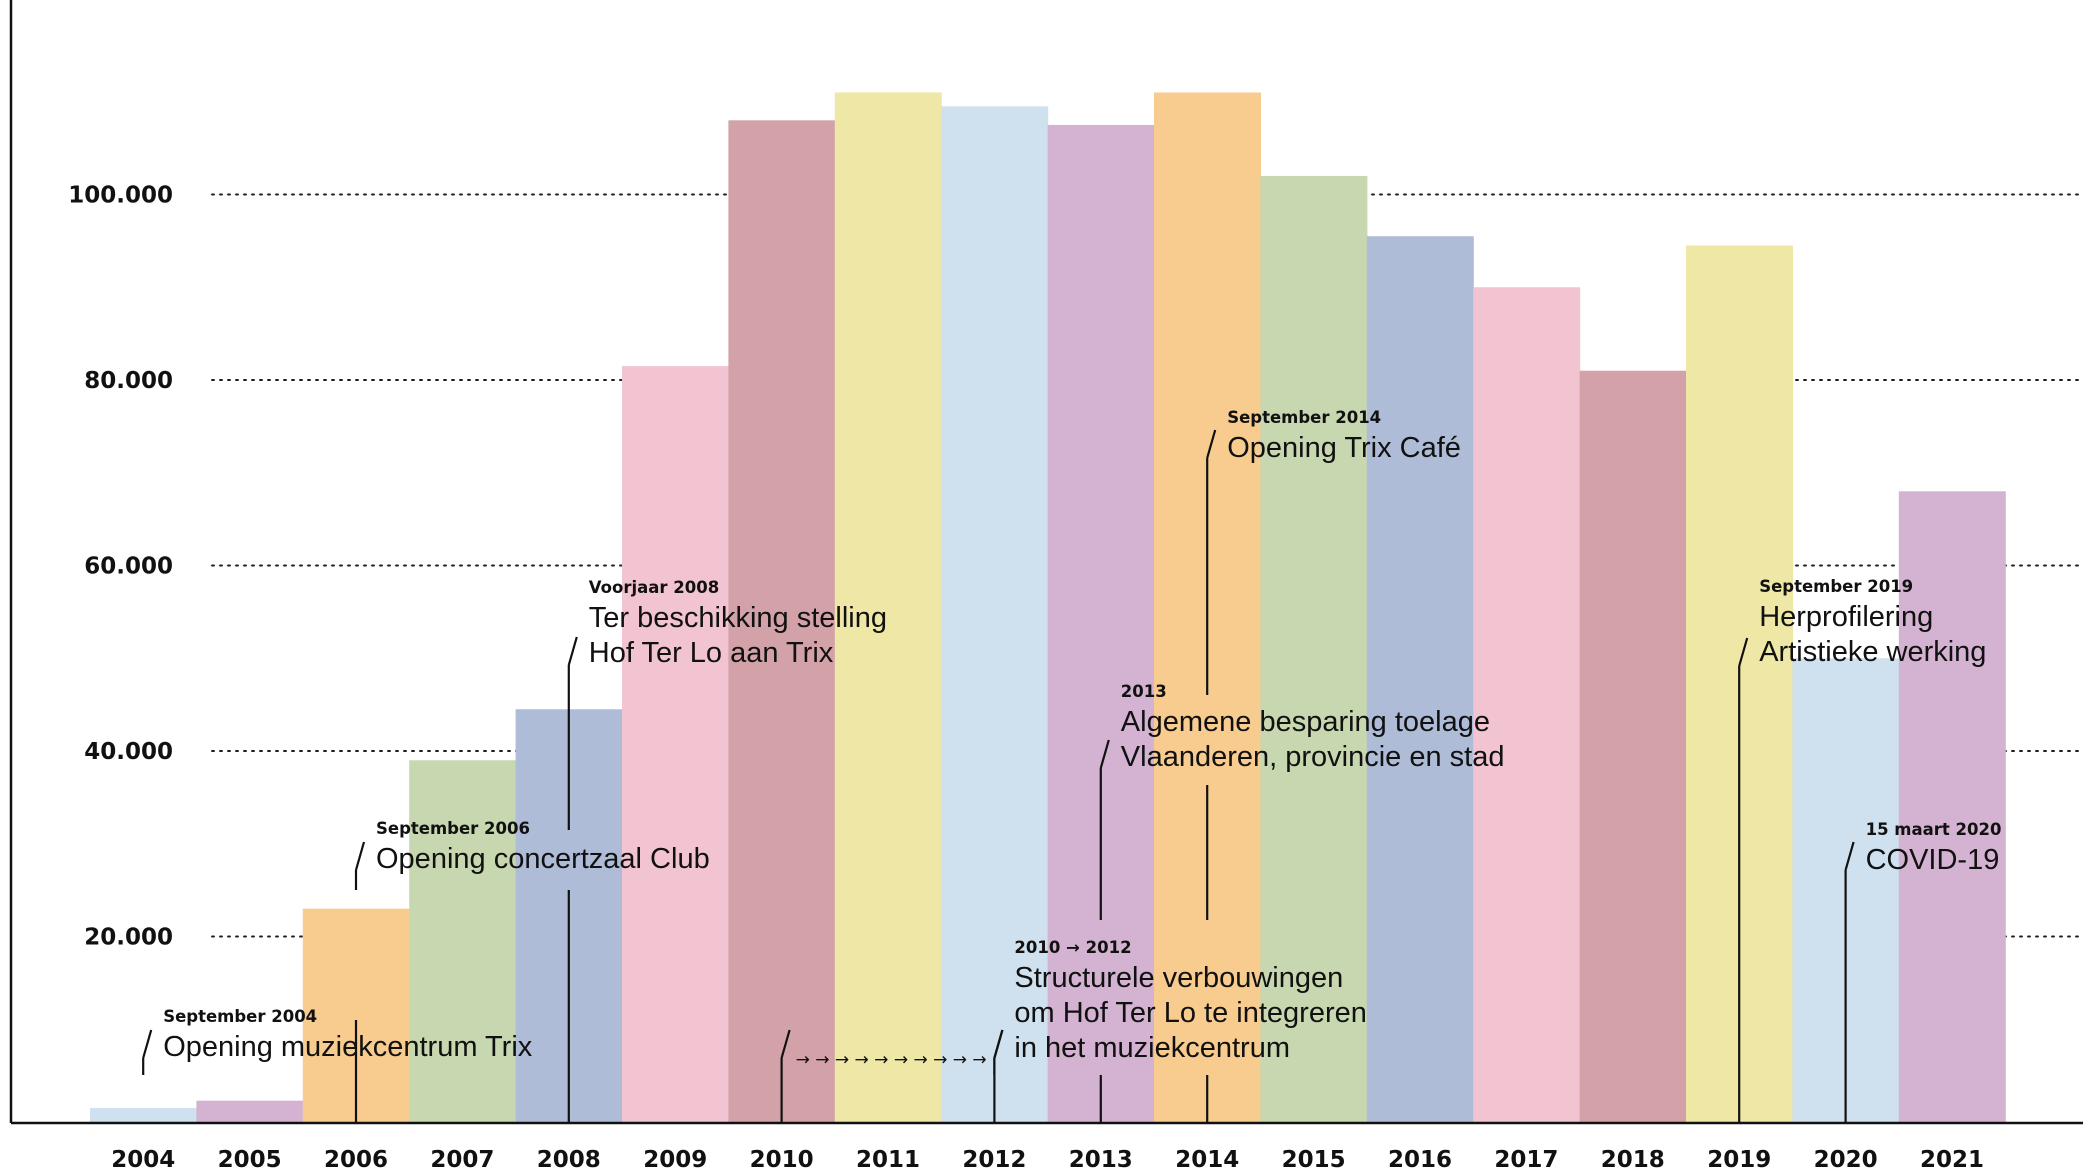 The width and height of the screenshot is (2083, 1171). What do you see at coordinates (1420, 1159) in the screenshot?
I see `x-tick-label: 2016` at bounding box center [1420, 1159].